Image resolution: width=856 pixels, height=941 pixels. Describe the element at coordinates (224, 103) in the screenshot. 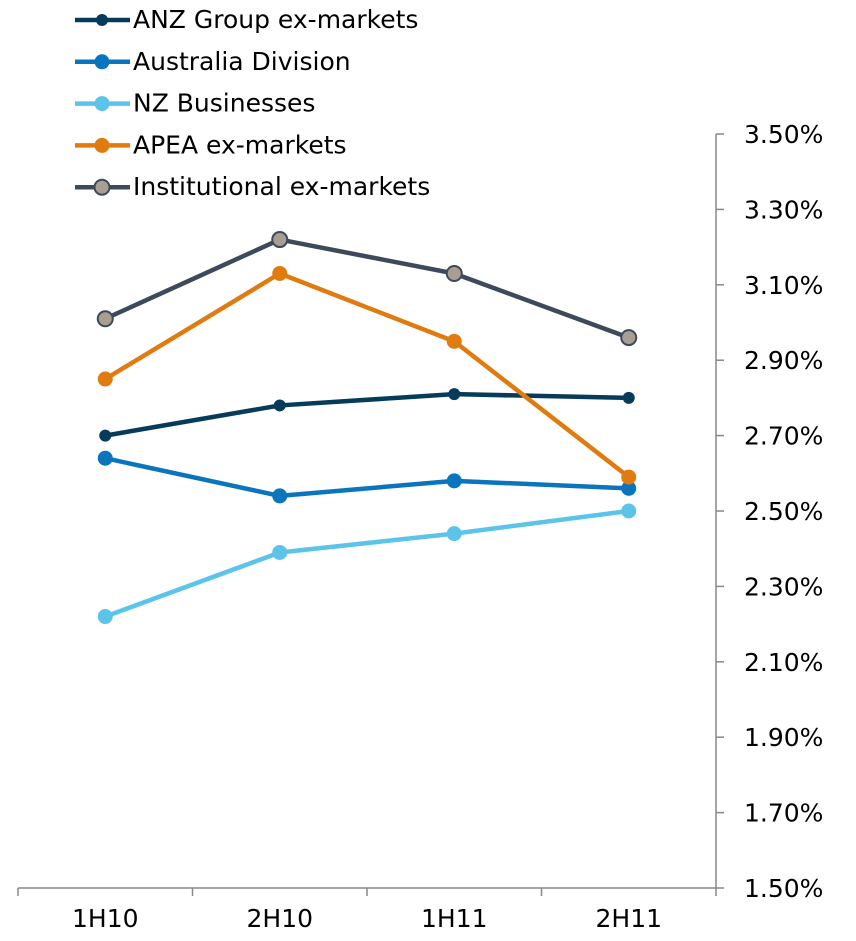

I see `legend-label: NZ Businesses` at that location.